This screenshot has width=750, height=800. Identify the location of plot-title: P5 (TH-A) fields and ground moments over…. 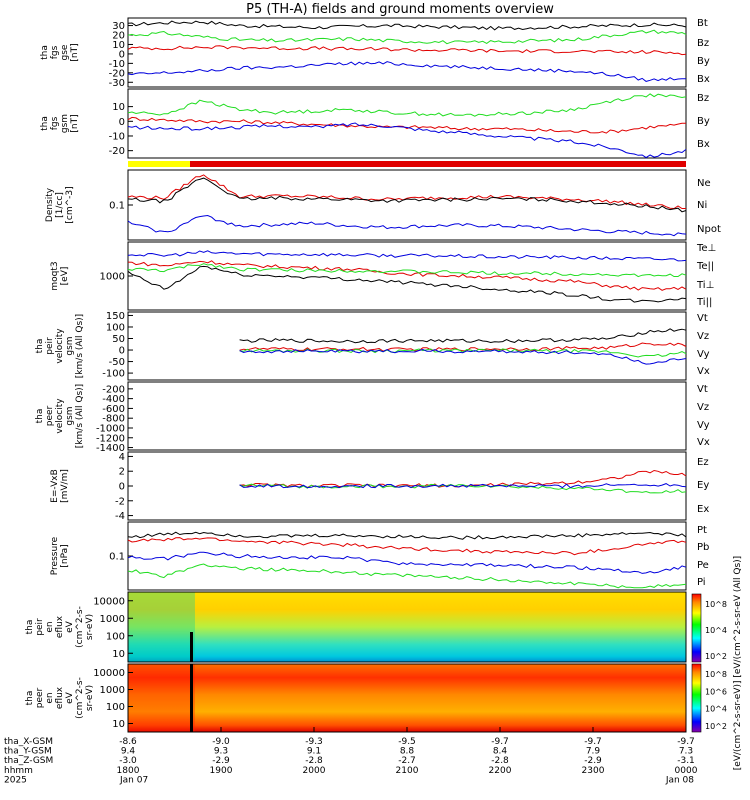
(400, 9).